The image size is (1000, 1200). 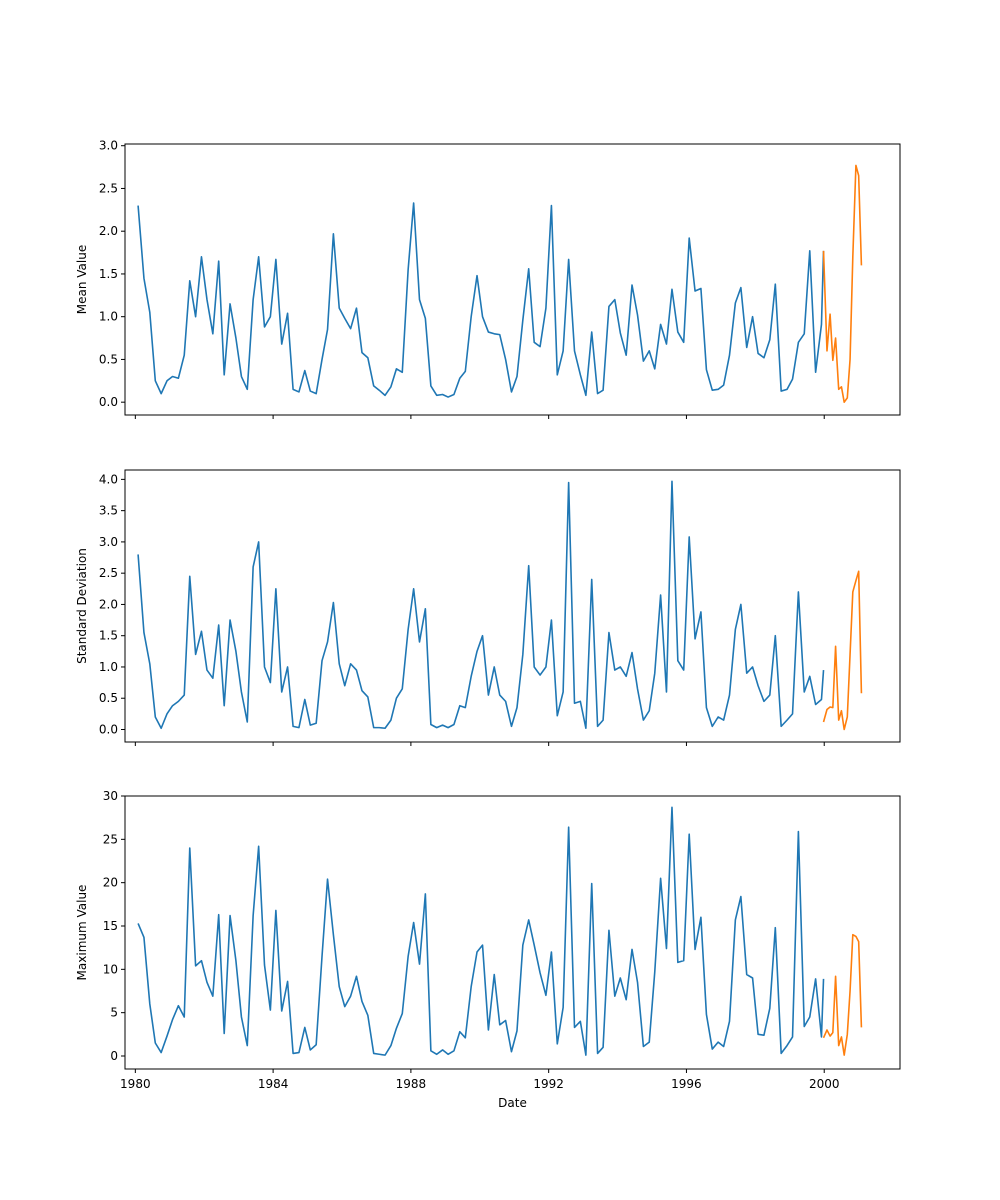 What do you see at coordinates (411, 1084) in the screenshot?
I see `x-tick-label: 1988` at bounding box center [411, 1084].